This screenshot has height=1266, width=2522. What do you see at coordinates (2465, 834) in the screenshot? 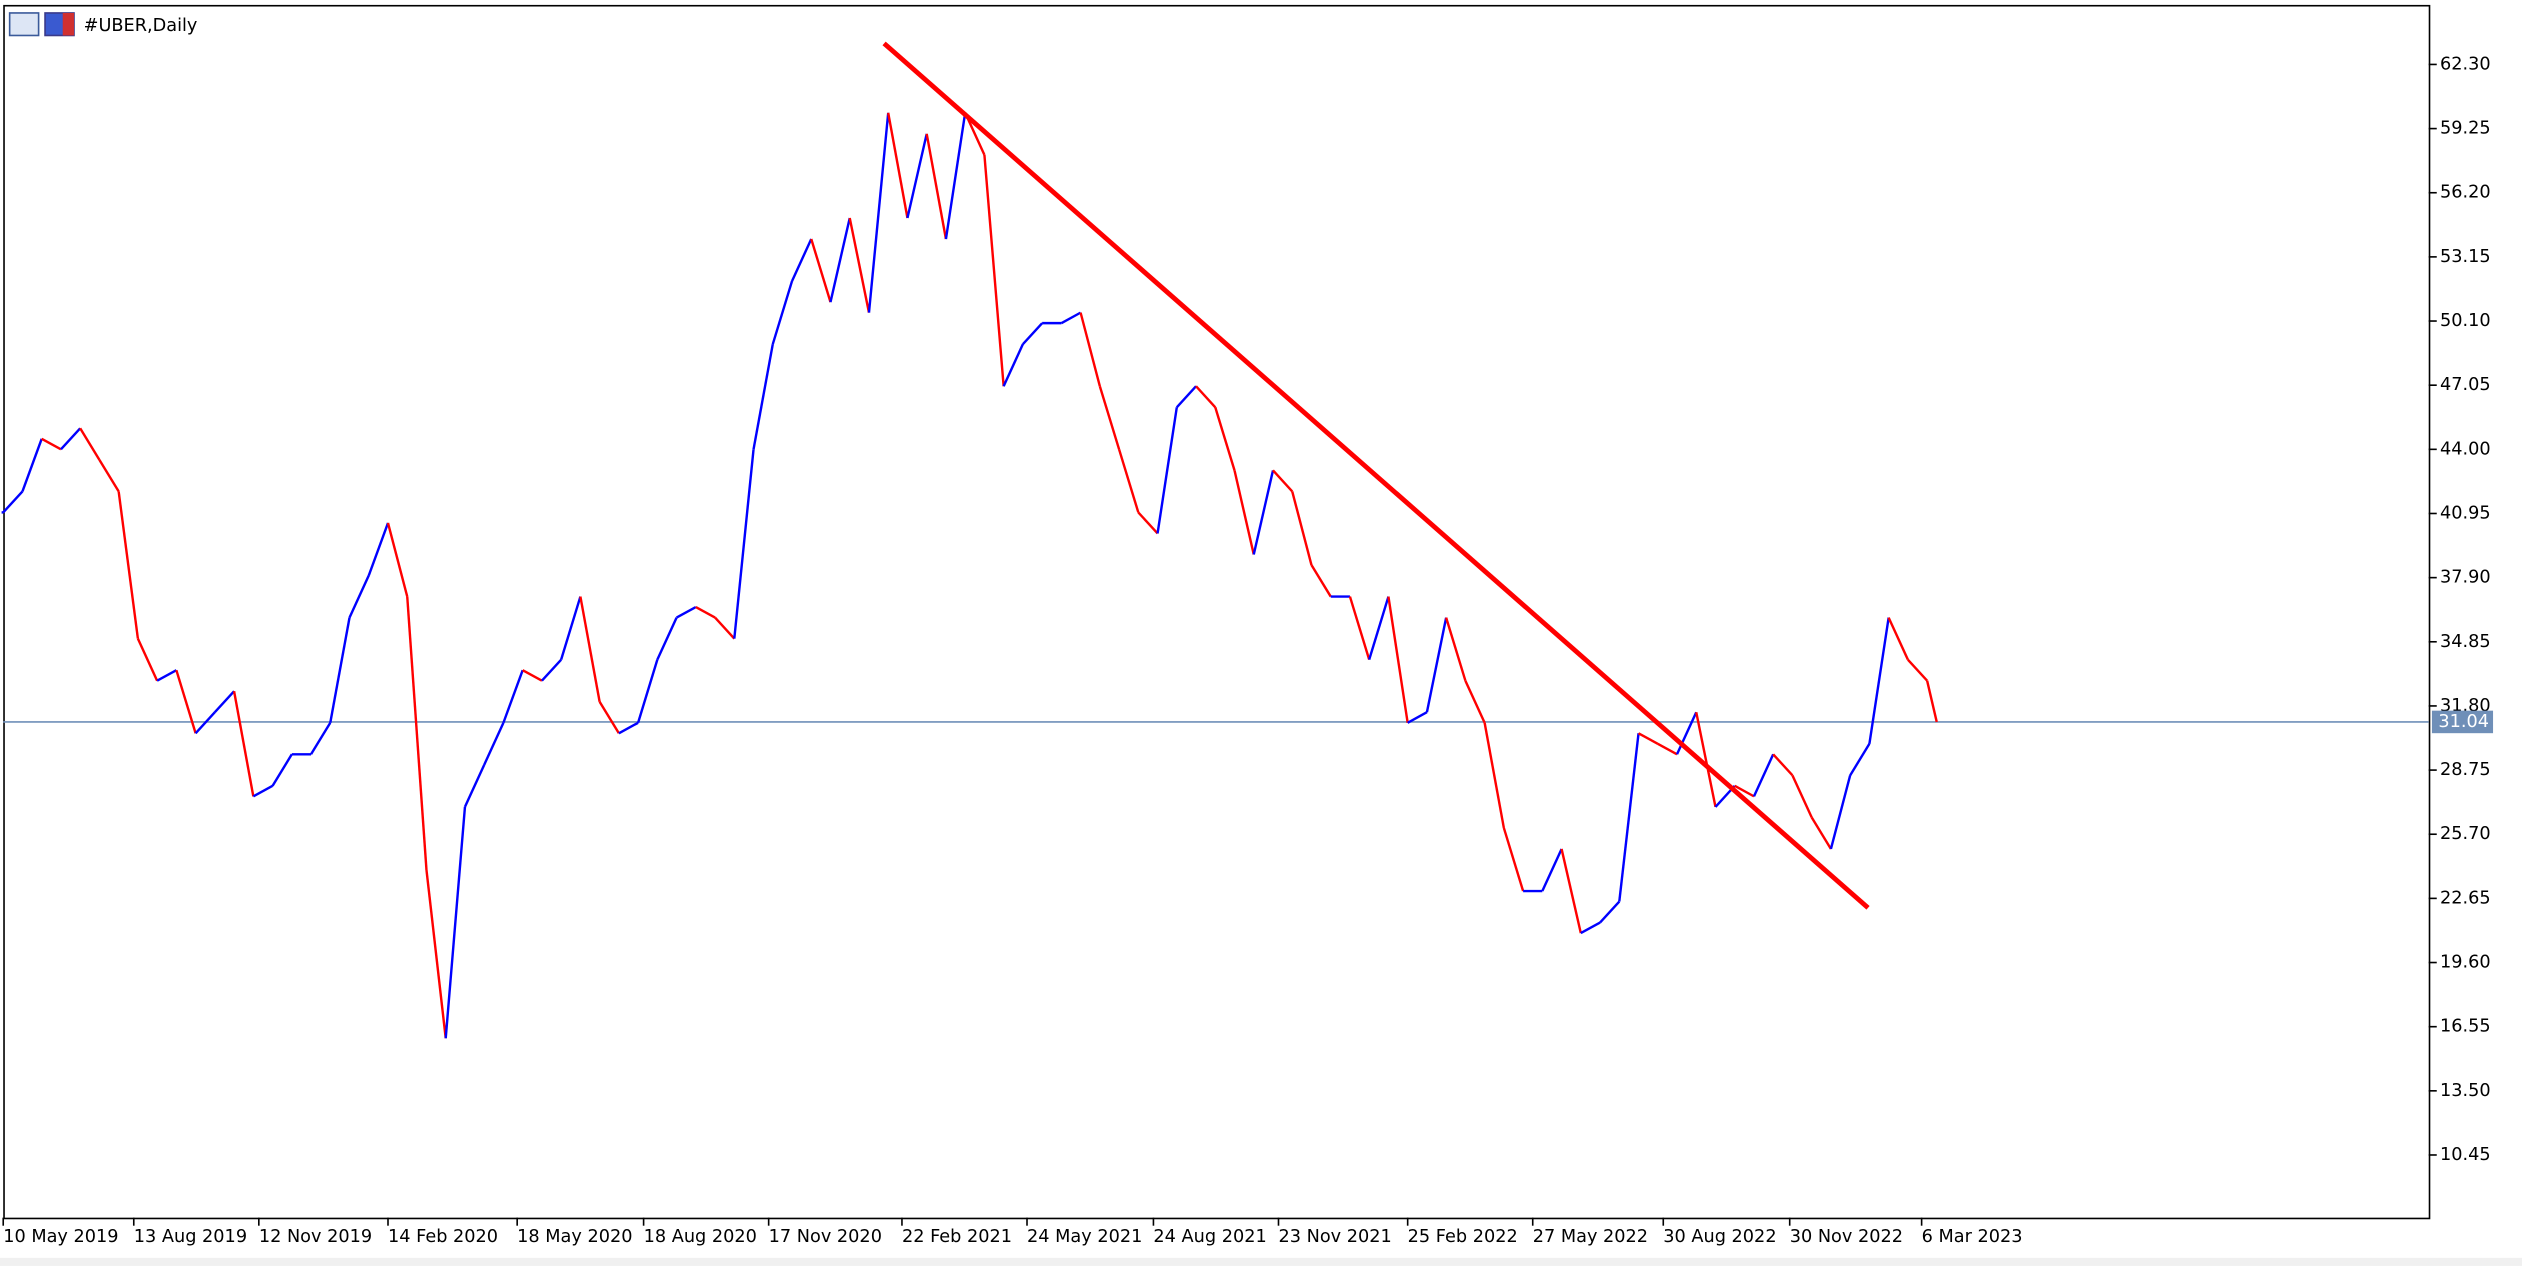
I see `y-tick-label: 25.70` at bounding box center [2465, 834].